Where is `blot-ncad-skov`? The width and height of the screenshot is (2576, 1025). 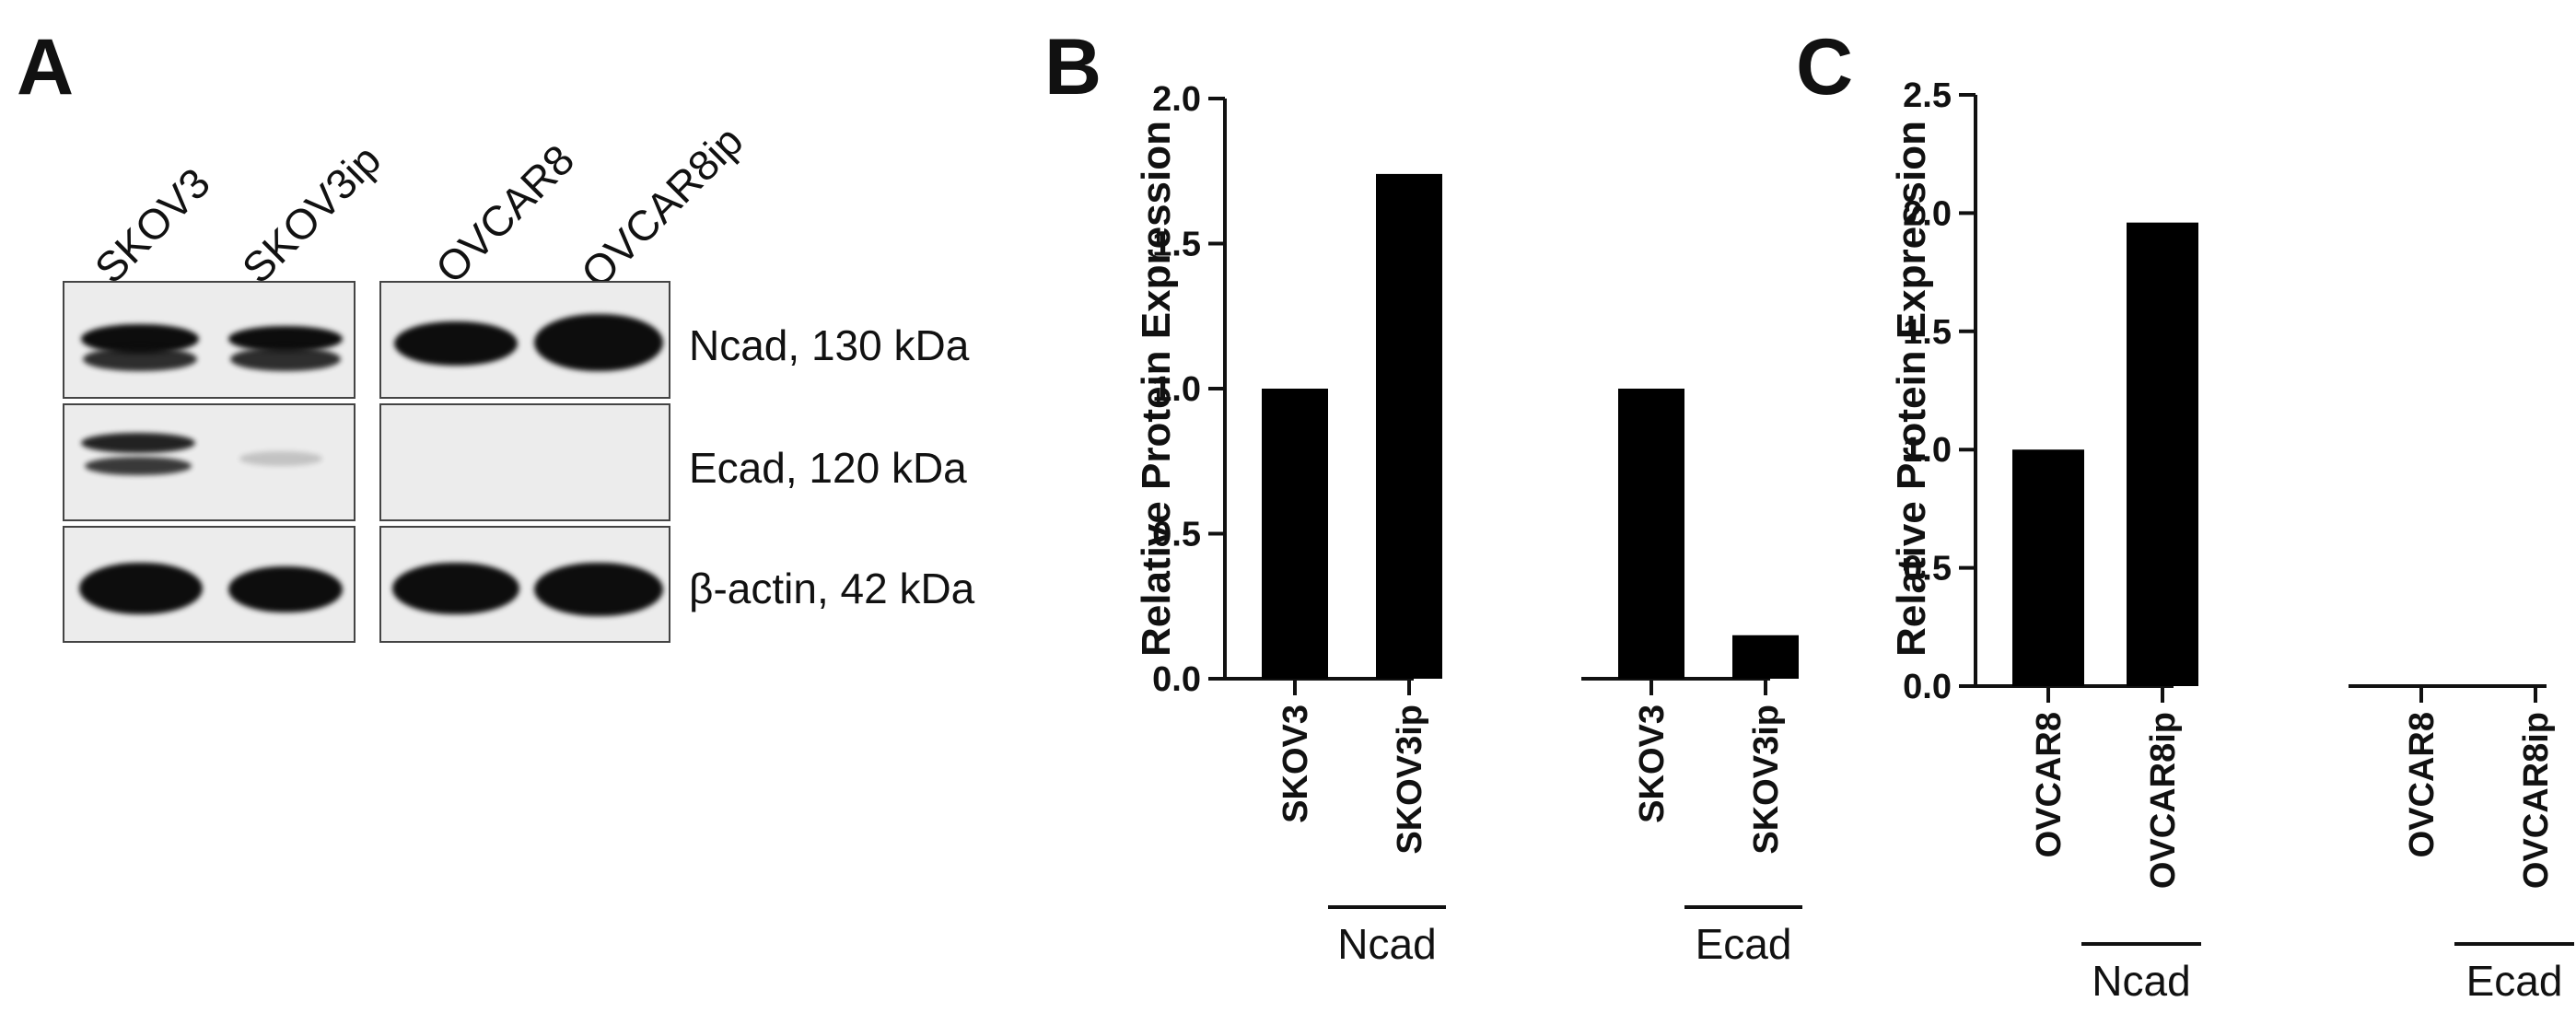 blot-ncad-skov is located at coordinates (209, 340).